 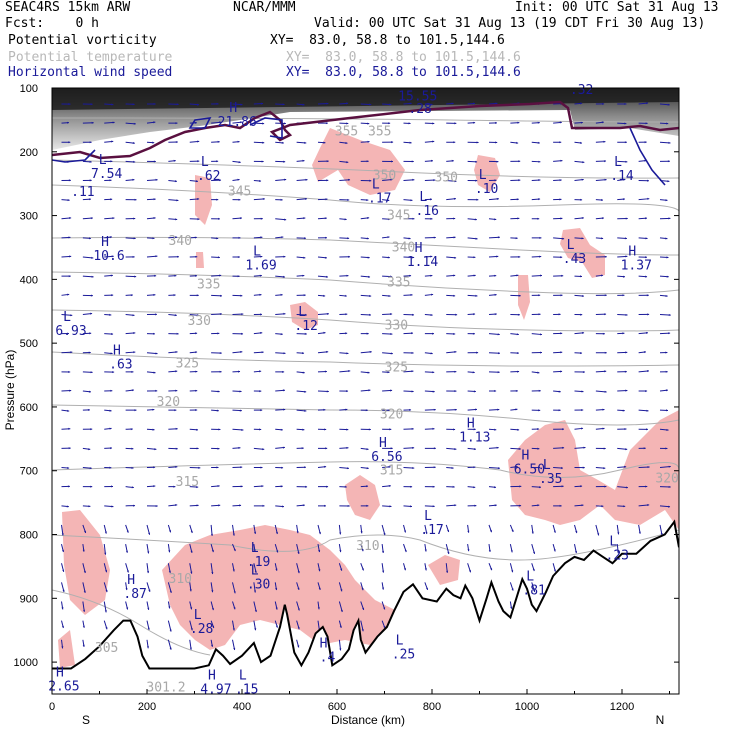 I want to click on center-label: NCAR/MMM, so click(x=264, y=7).